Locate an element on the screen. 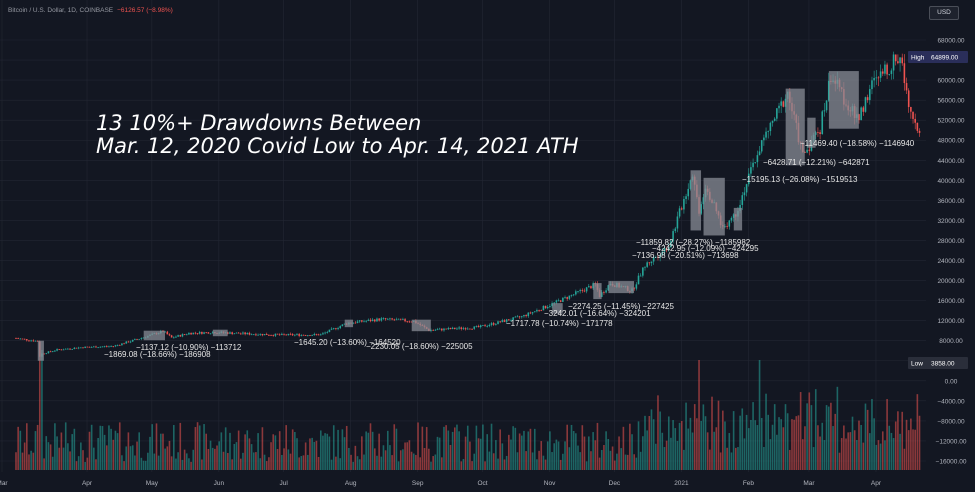  currency-button: USD is located at coordinates (944, 13).